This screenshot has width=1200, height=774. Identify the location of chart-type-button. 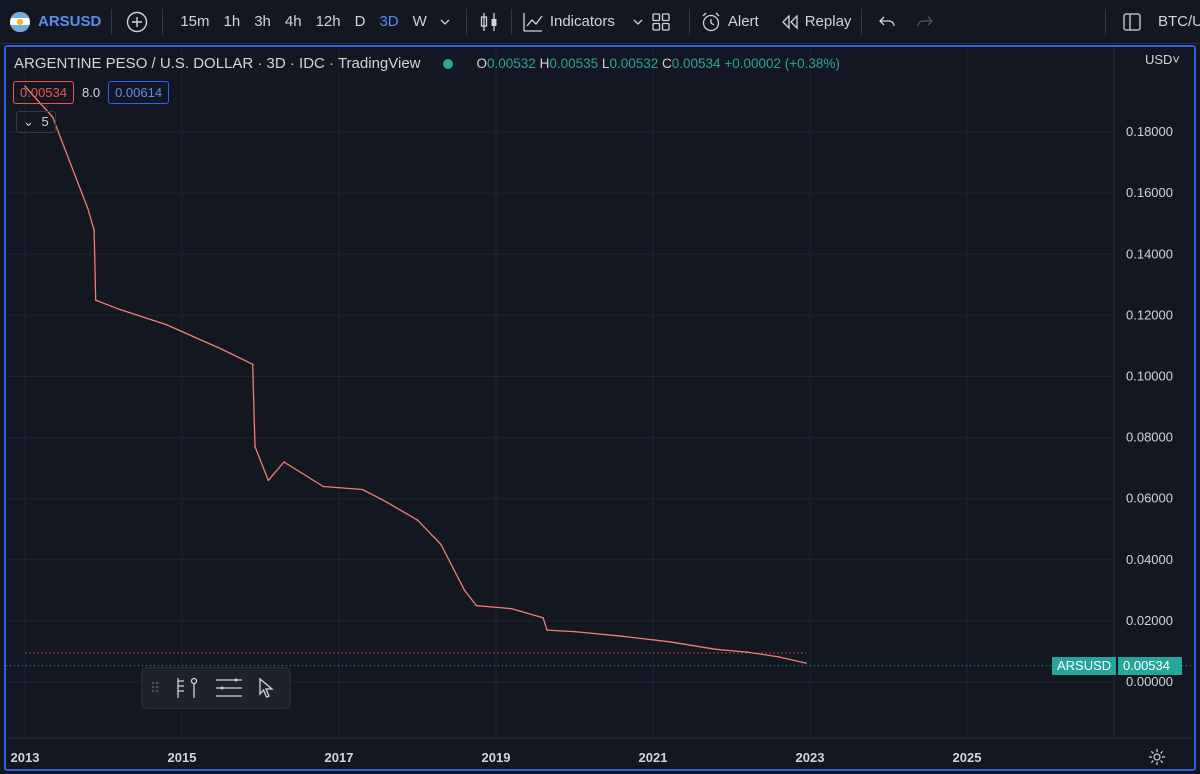
(489, 22).